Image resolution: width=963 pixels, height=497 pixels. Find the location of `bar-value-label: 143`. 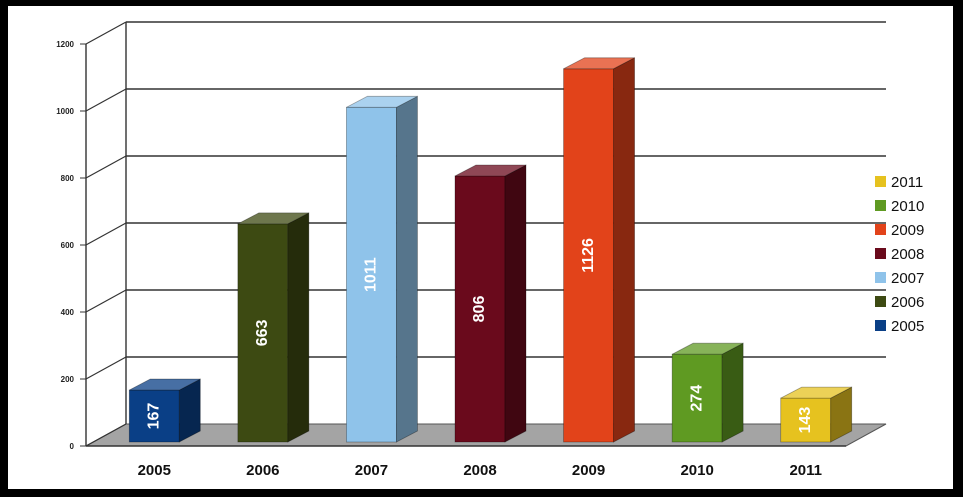

bar-value-label: 143 is located at coordinates (805, 420).